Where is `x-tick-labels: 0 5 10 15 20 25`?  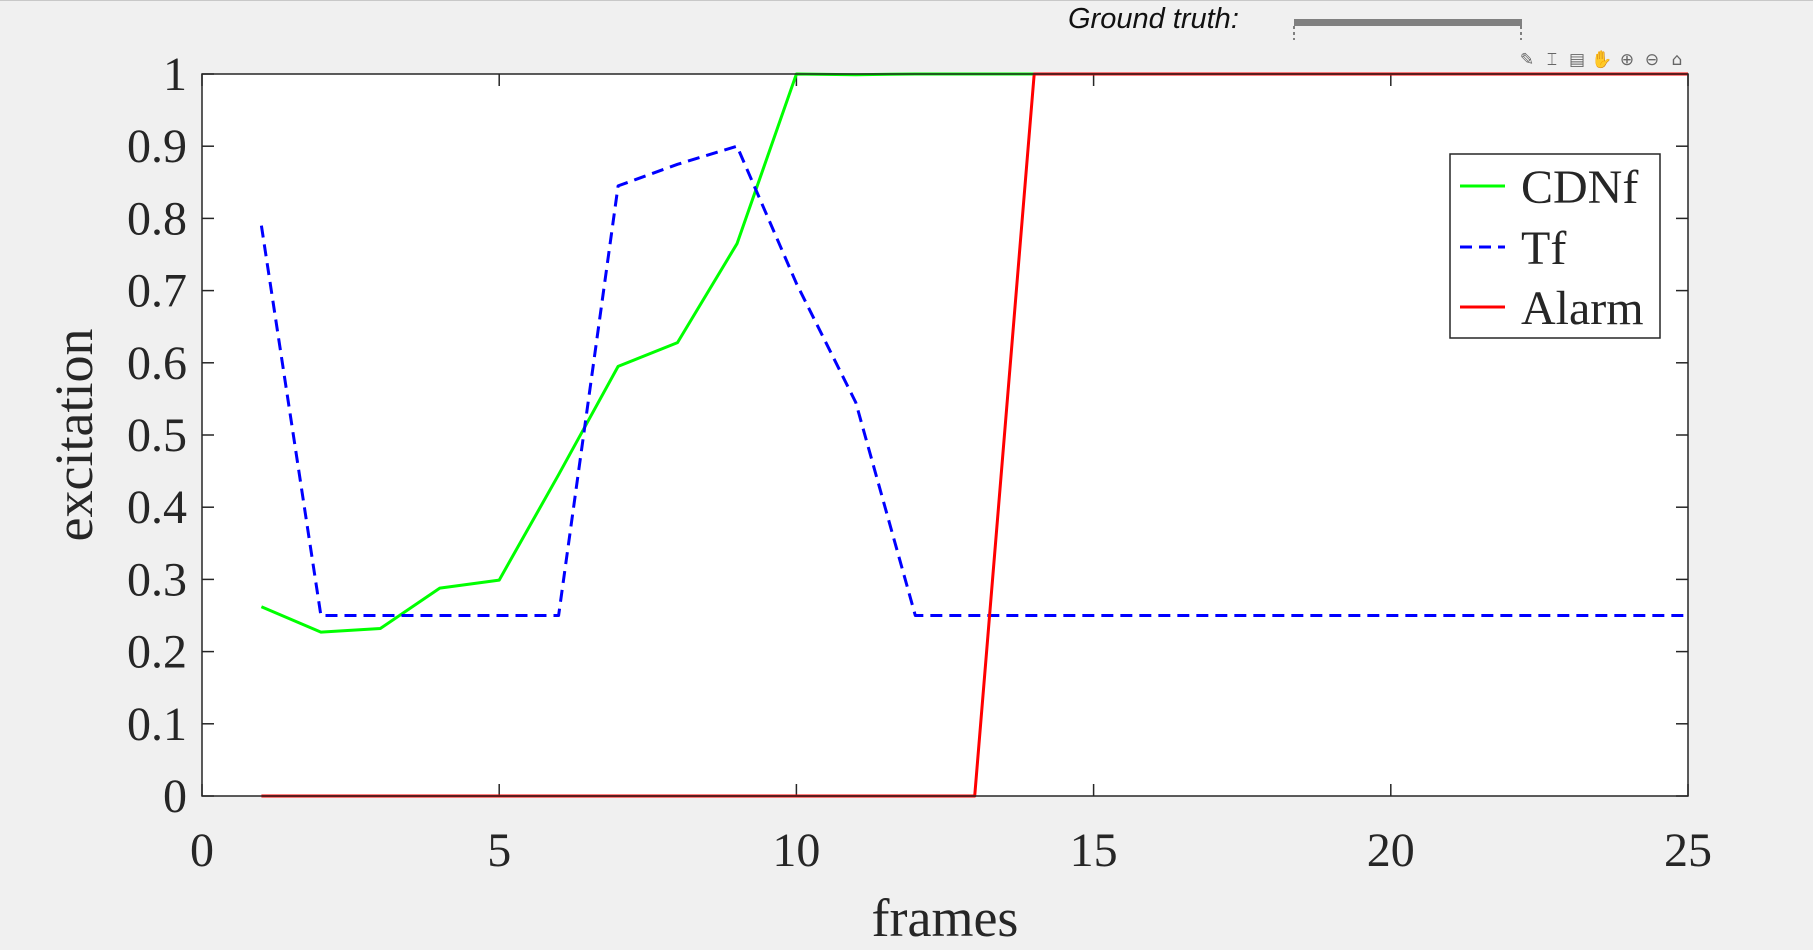 x-tick-labels: 0 5 10 15 20 25 is located at coordinates (951, 850).